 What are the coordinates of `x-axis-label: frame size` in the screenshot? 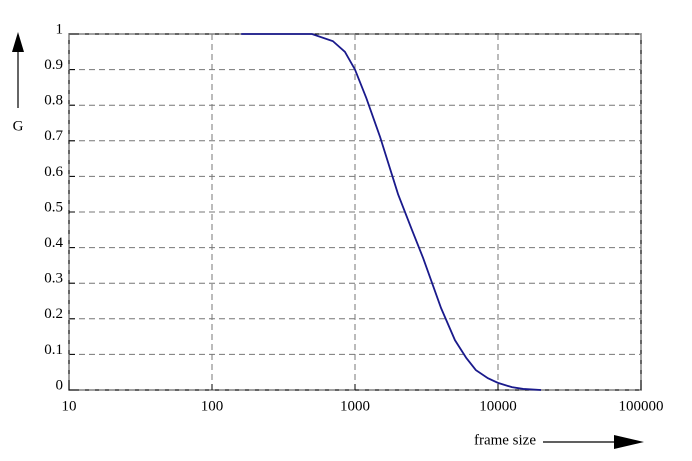 It's located at (505, 440).